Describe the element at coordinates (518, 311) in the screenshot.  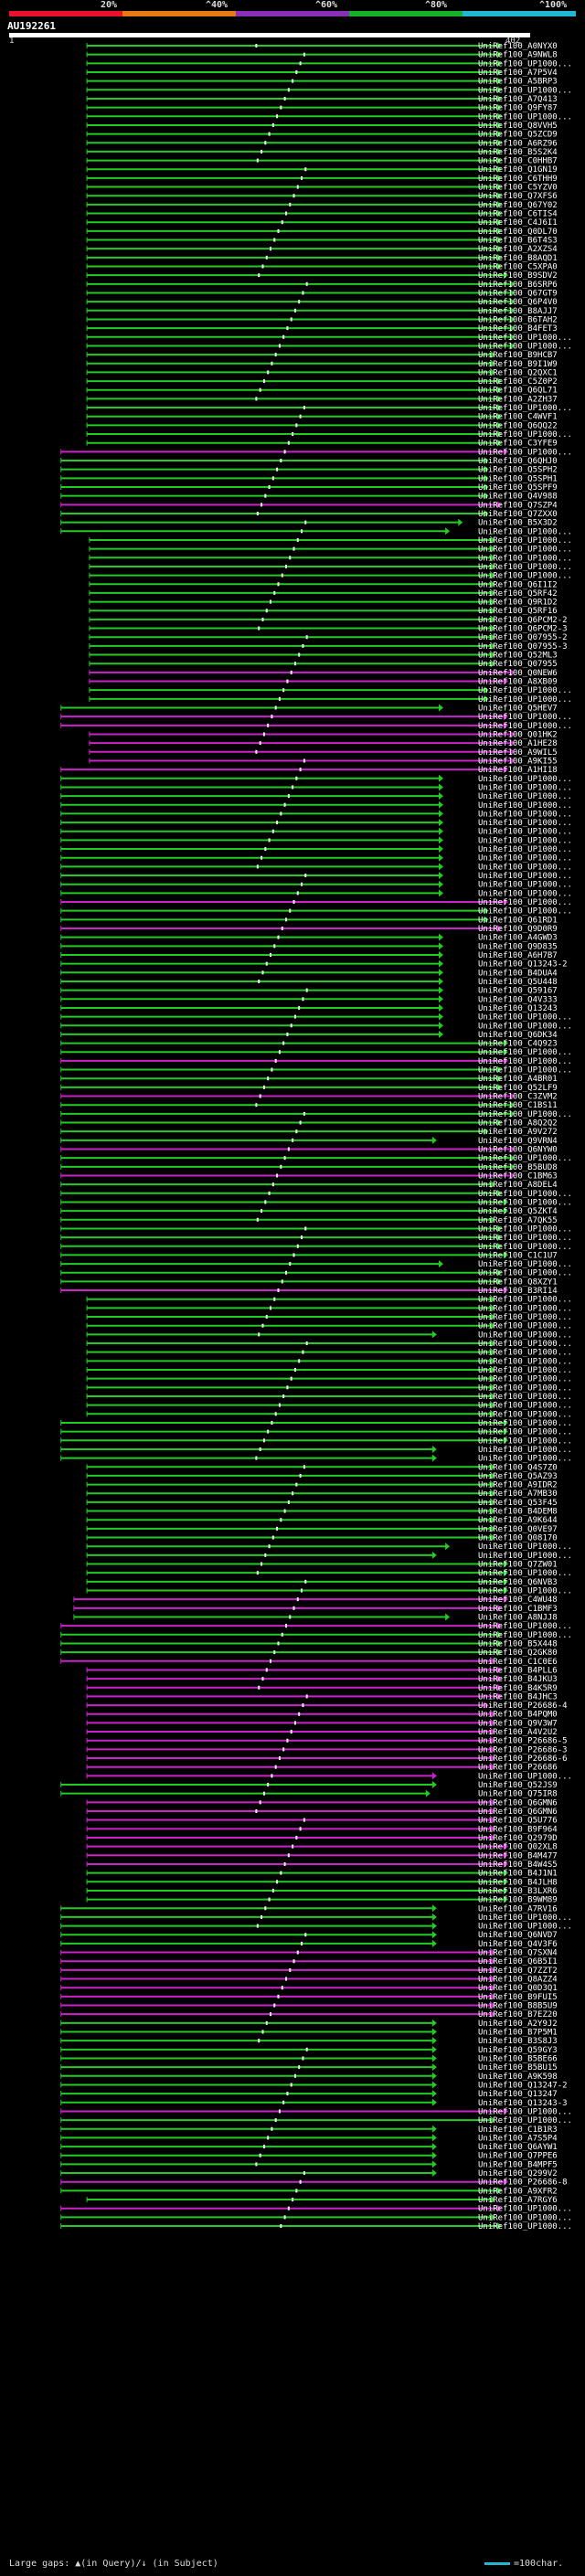
I see `hit-label: UniRef100_B8AJJ7` at that location.